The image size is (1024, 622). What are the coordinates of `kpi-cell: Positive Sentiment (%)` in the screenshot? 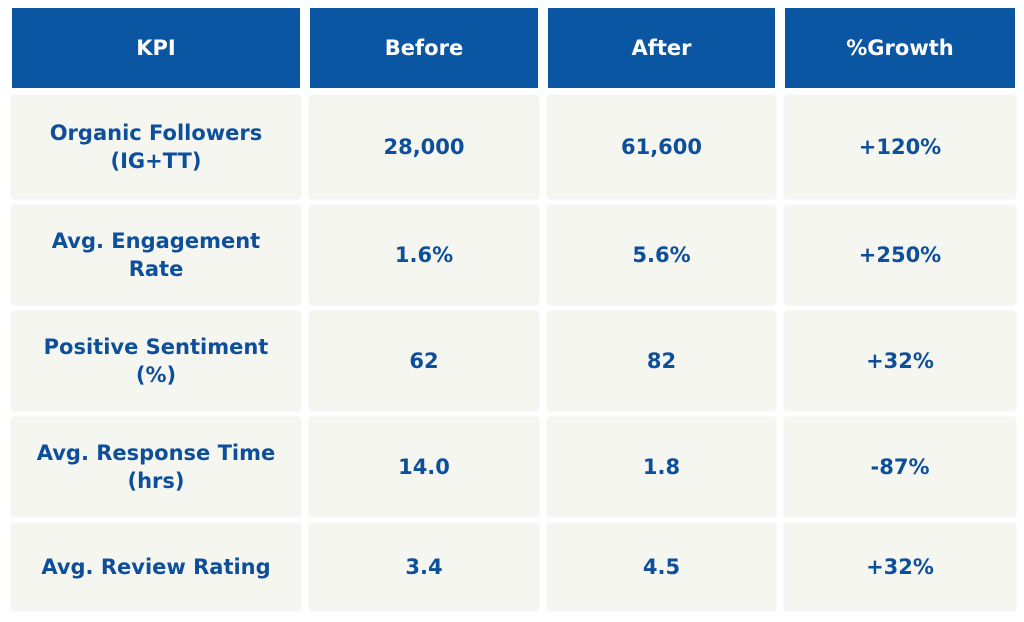 It's located at (156, 361).